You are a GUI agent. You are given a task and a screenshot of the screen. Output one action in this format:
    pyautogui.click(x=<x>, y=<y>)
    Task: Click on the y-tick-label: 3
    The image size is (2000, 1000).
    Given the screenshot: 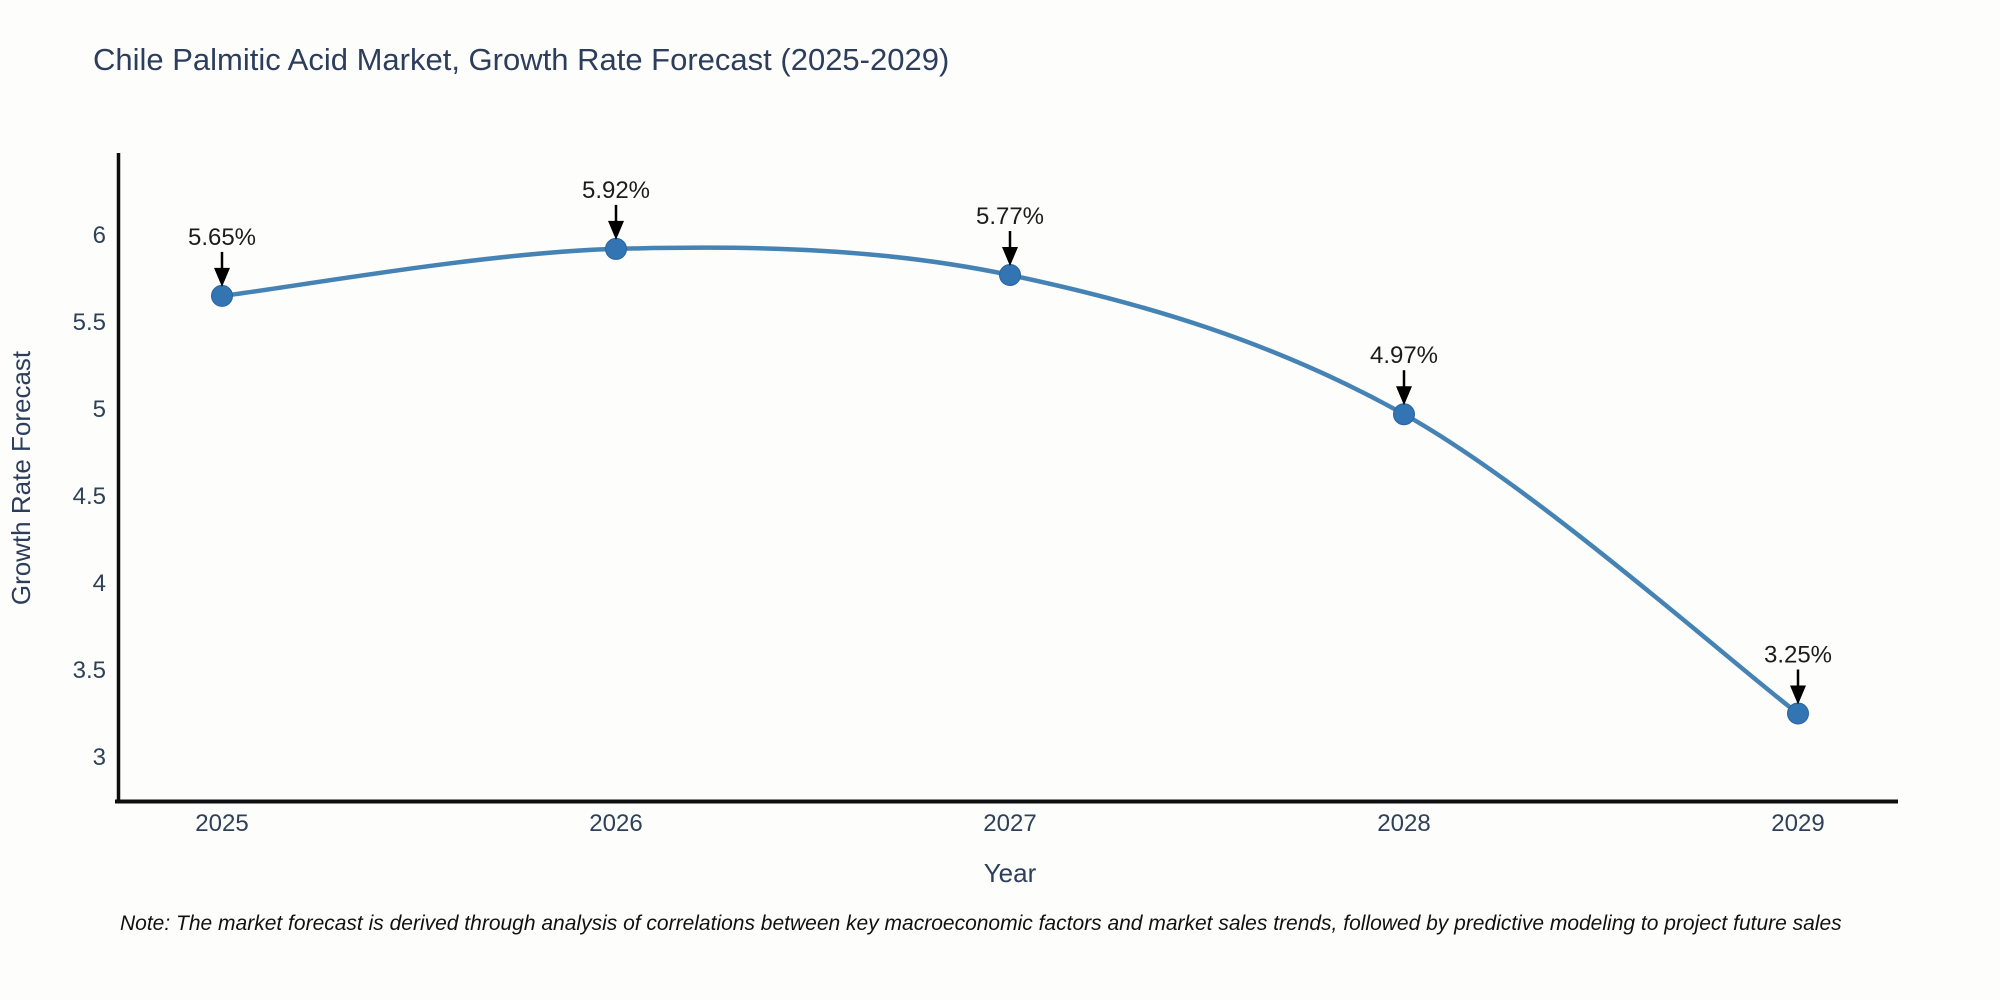 What is the action you would take?
    pyautogui.click(x=99, y=757)
    